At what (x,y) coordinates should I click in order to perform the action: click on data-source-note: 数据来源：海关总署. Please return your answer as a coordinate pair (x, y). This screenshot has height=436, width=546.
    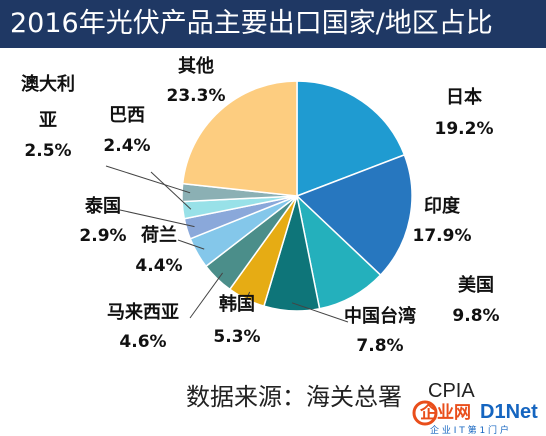
    Looking at the image, I should click on (294, 397).